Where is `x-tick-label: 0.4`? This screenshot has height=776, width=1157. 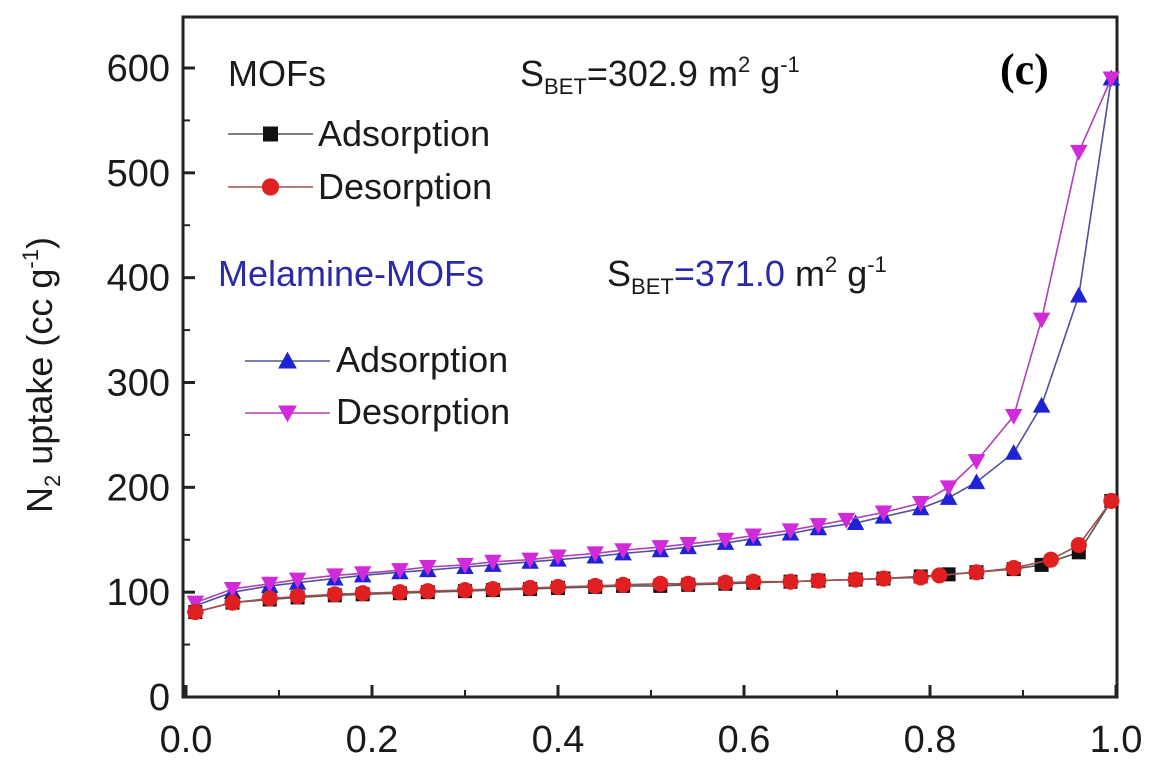 x-tick-label: 0.4 is located at coordinates (558, 740).